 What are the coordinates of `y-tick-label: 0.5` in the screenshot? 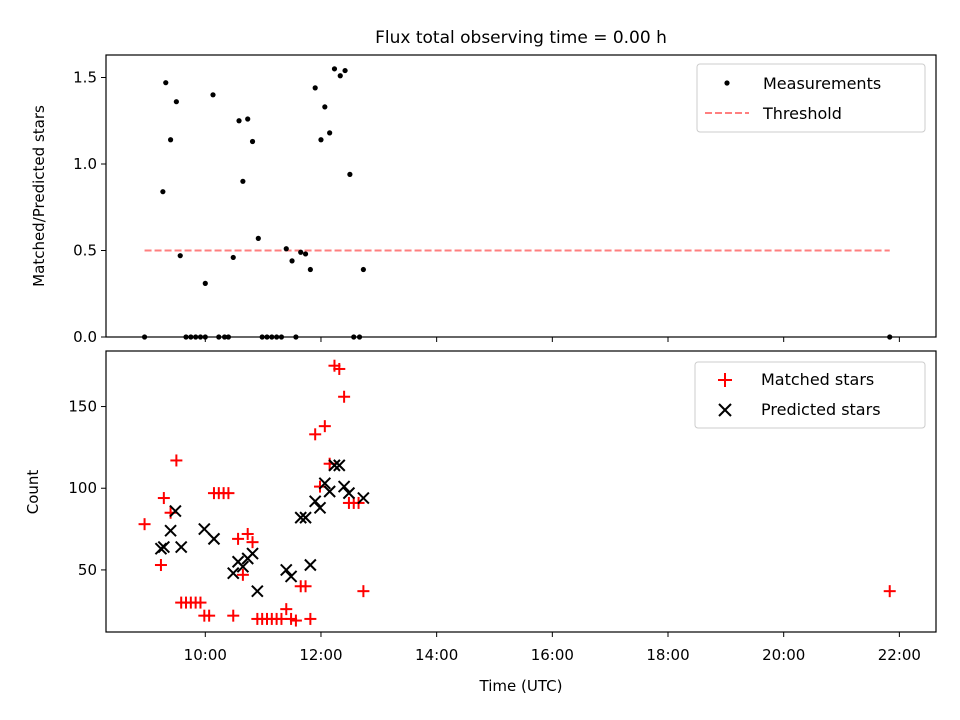 It's located at (85, 250).